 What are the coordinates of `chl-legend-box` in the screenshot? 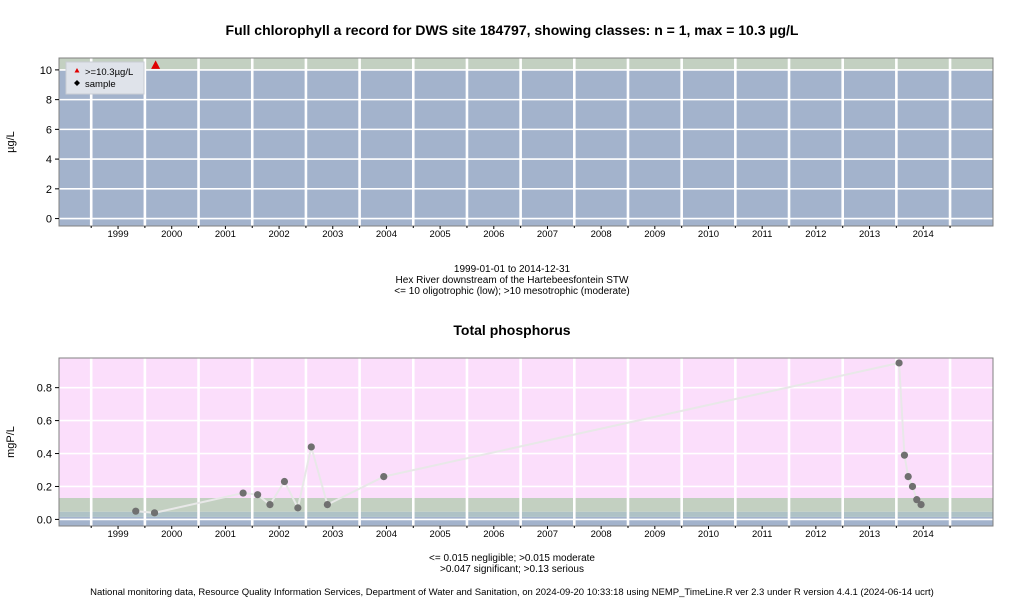 It's located at (105, 78).